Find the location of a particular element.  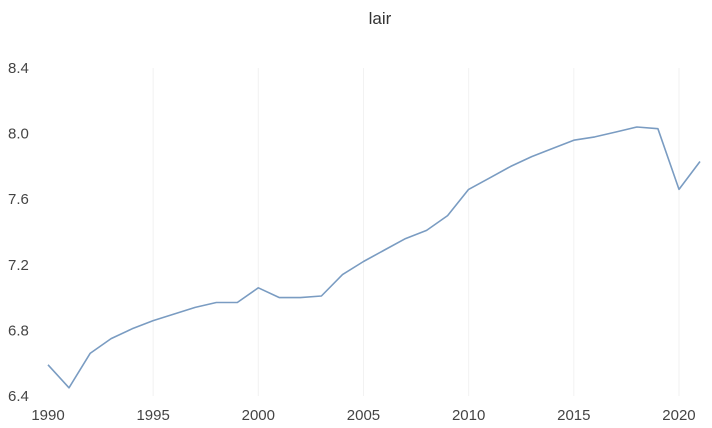

y-tick-label: 6.4 is located at coordinates (18, 396).